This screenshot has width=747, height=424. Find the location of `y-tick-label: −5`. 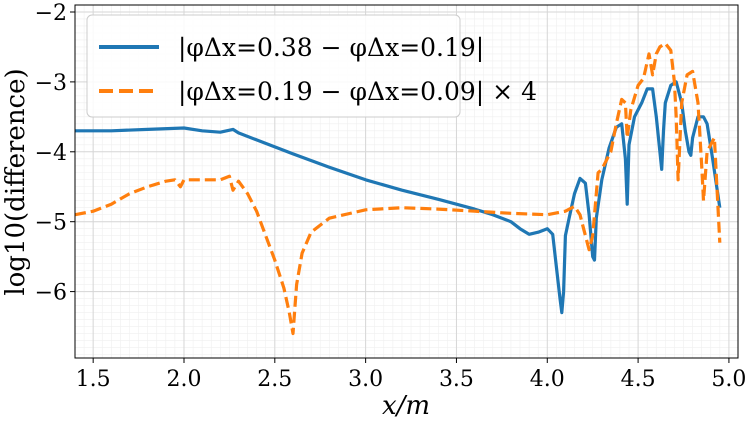

y-tick-label: −5 is located at coordinates (51, 223).